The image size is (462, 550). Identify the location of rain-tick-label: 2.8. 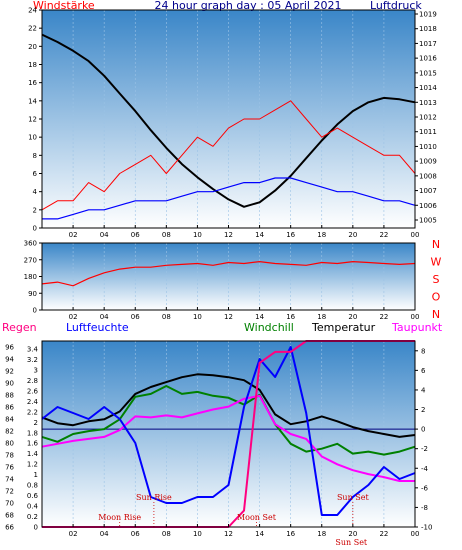
(32, 381).